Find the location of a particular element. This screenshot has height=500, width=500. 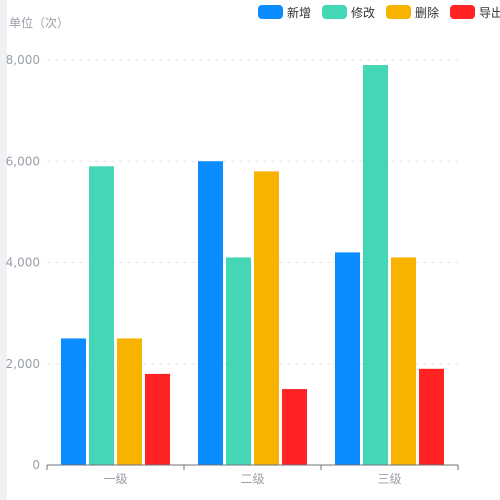

y-tick-label: 8,000 is located at coordinates (23, 60).